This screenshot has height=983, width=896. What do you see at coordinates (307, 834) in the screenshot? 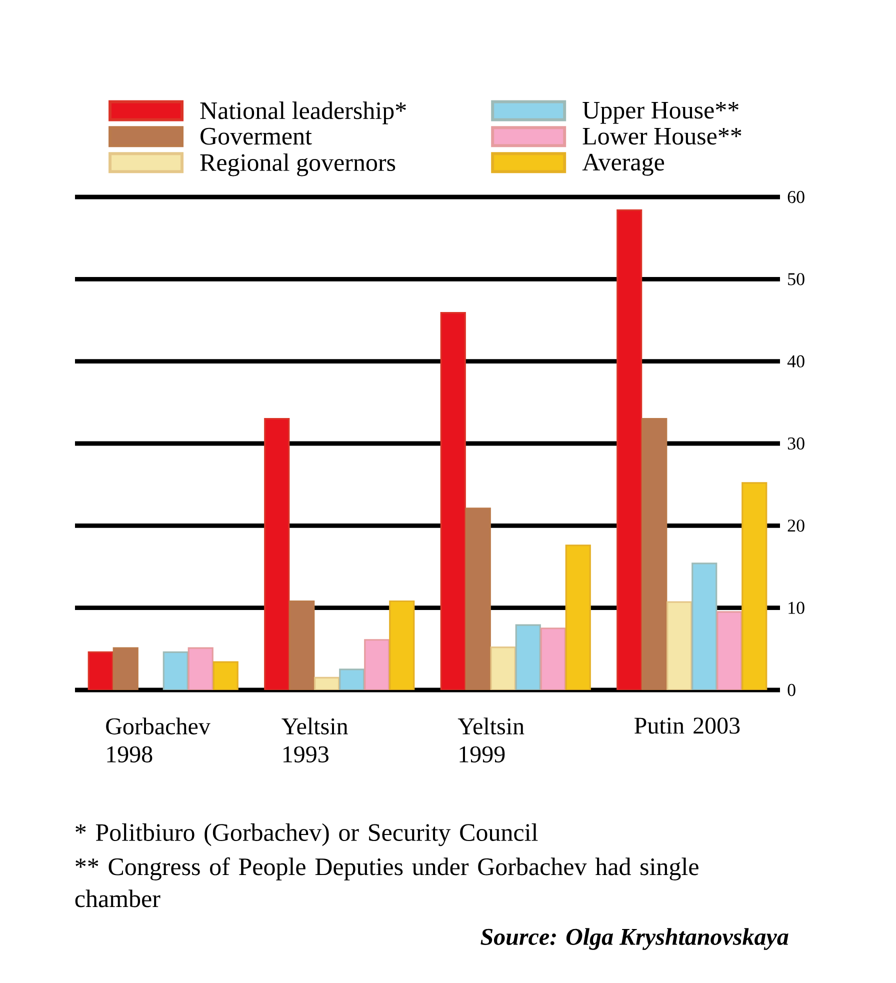
I see `text: * Politbiuro (Gorbachev) or Security Council` at bounding box center [307, 834].